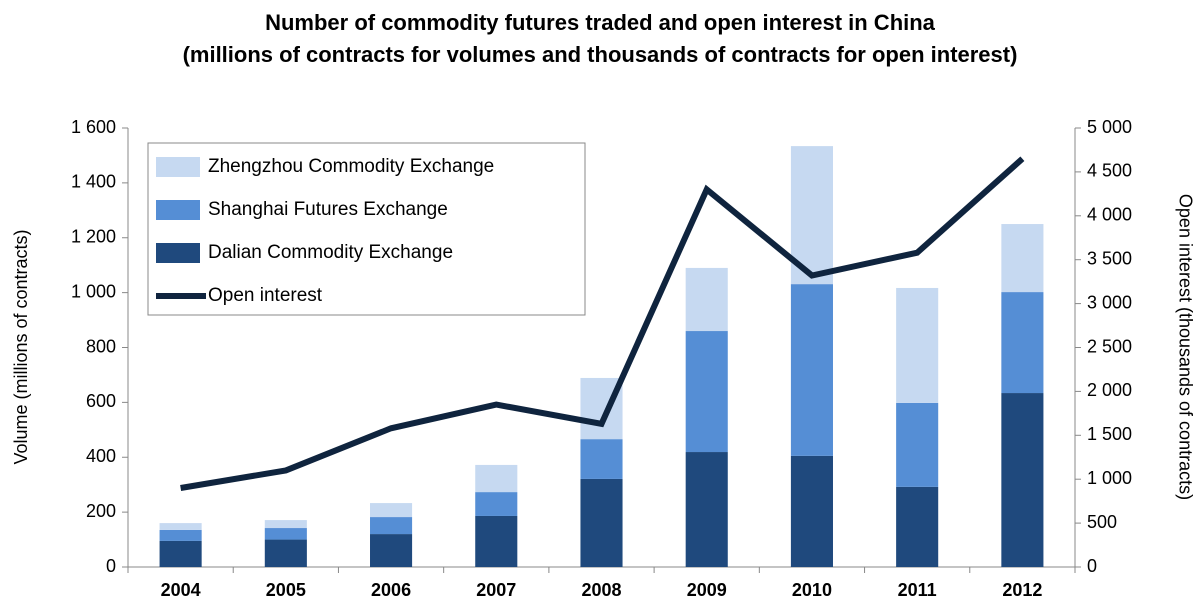  I want to click on y2-axis-label: Open interest (thousands of contracts), so click(1185, 347).